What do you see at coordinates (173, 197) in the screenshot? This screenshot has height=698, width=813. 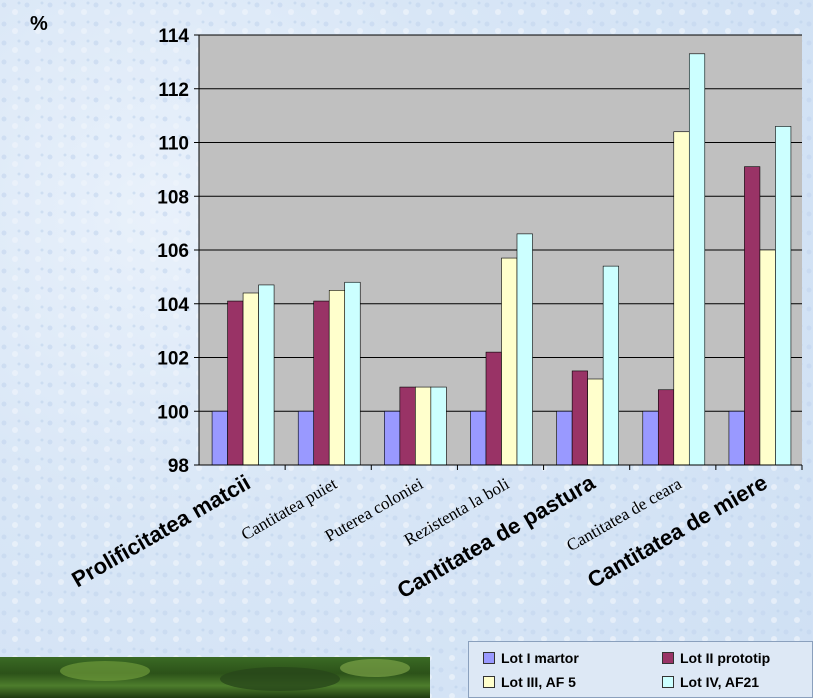 I see `y-tick-label: 108` at bounding box center [173, 197].